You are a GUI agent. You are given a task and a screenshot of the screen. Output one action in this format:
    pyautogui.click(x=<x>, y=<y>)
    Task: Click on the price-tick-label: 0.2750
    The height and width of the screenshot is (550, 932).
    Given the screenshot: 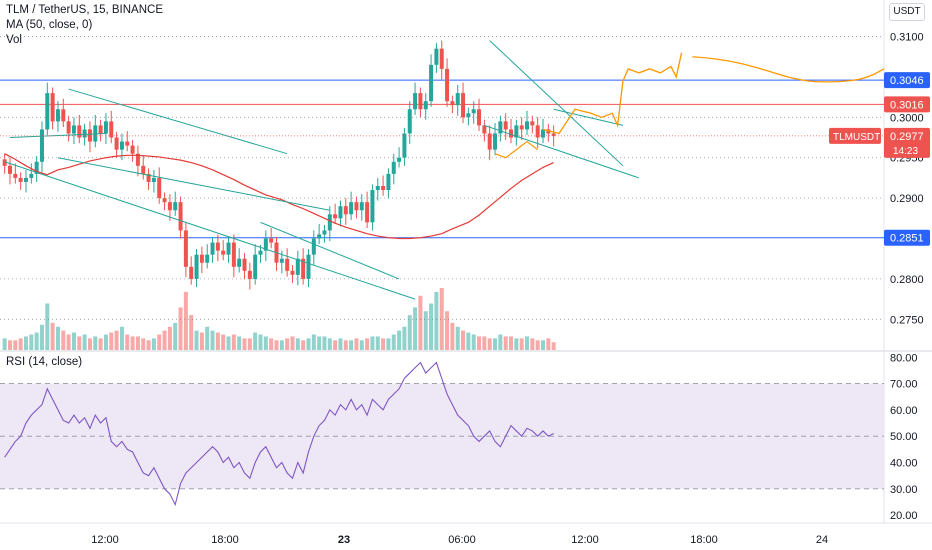 What is the action you would take?
    pyautogui.click(x=907, y=320)
    